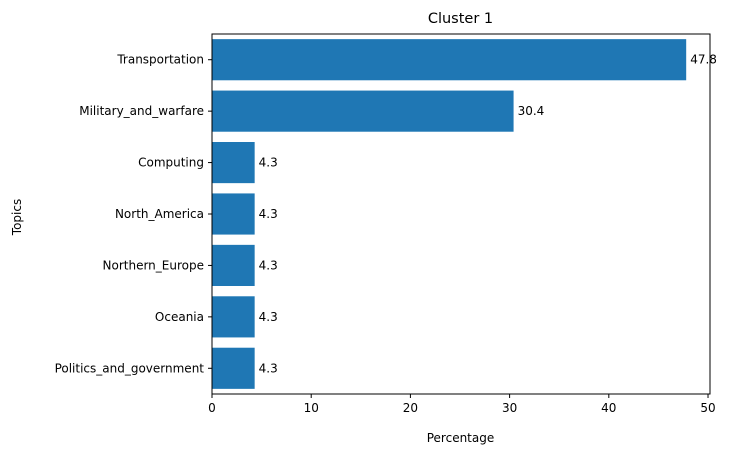  Describe the element at coordinates (130, 368) in the screenshot. I see `y-tick-label: Politics_and_government` at that location.